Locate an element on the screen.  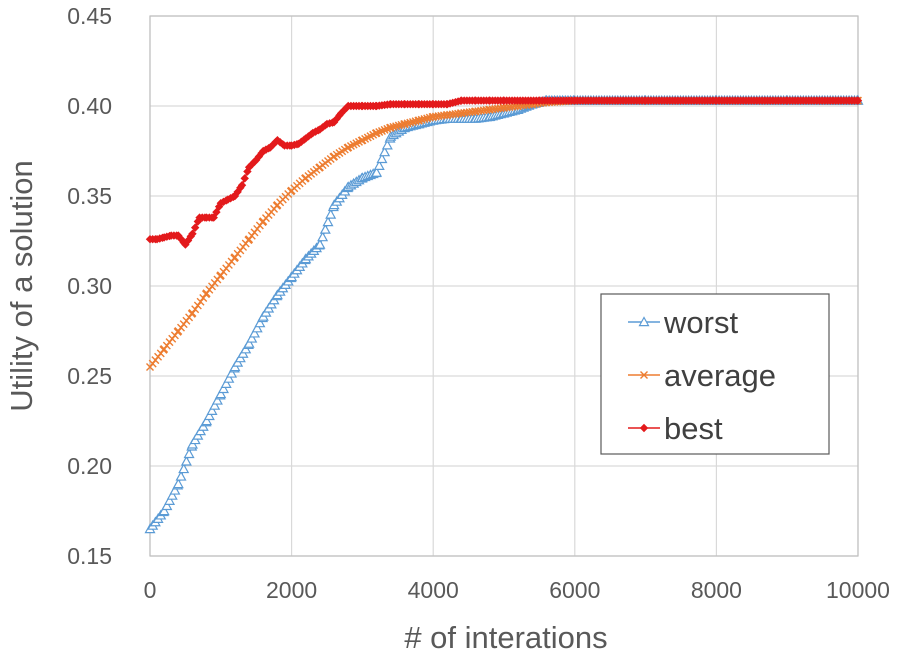
x-tick-label: 0 is located at coordinates (150, 590).